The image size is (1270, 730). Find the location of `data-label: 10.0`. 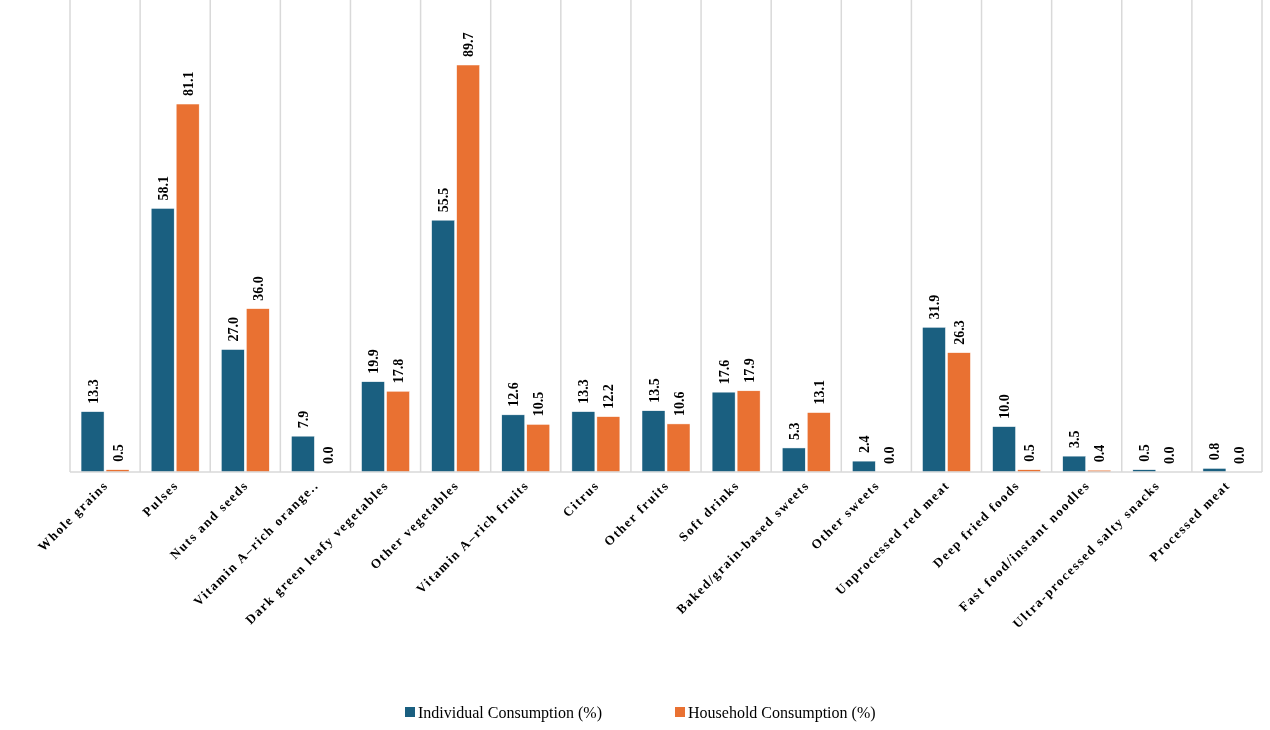

data-label: 10.0 is located at coordinates (1005, 406).